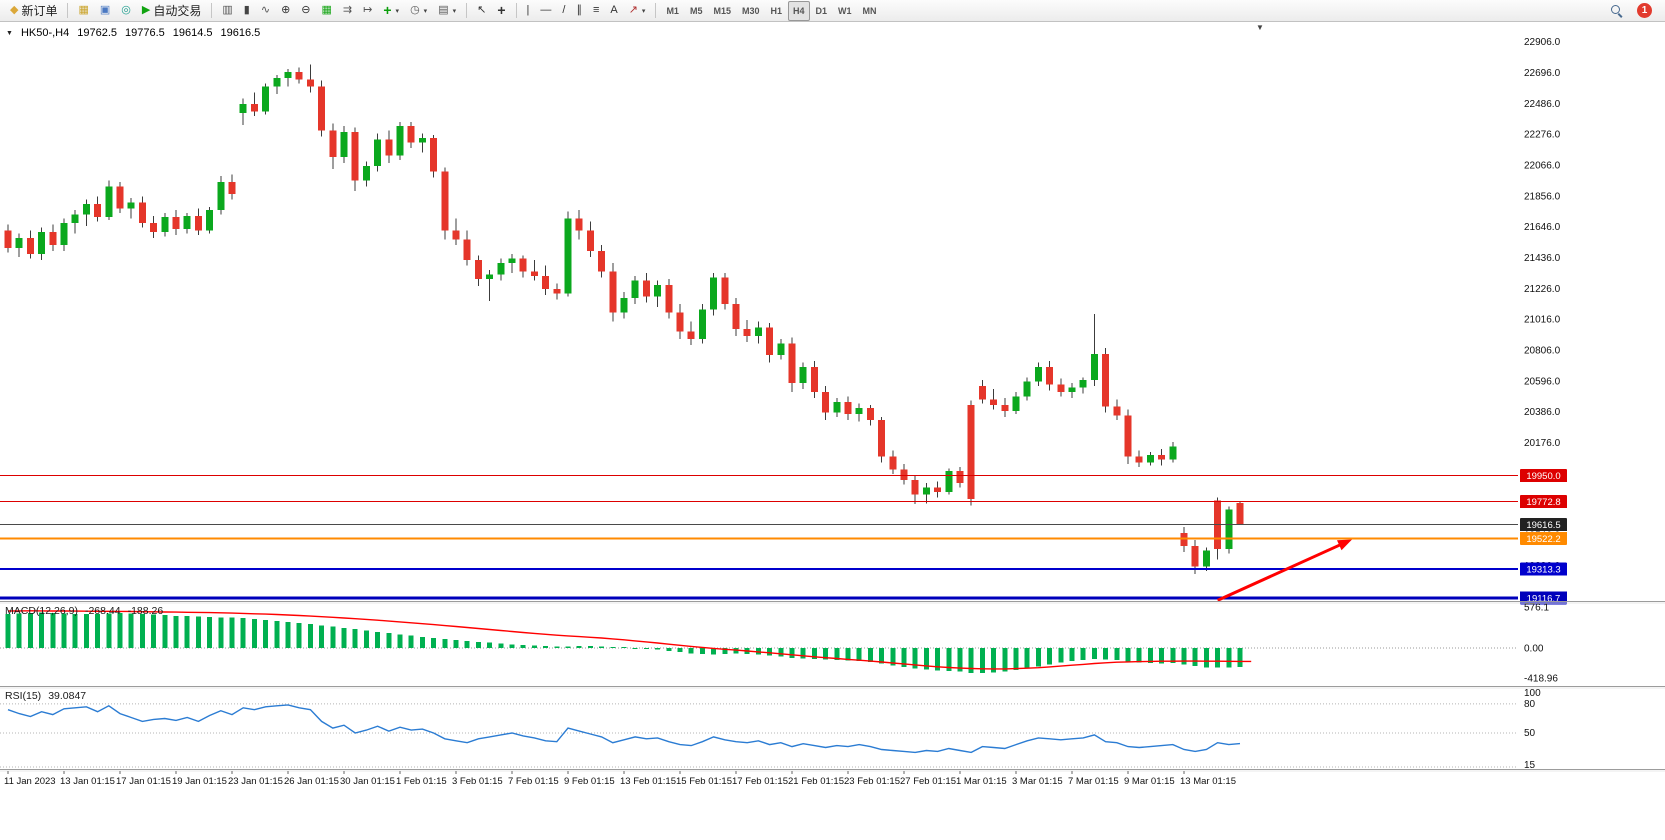 The height and width of the screenshot is (840, 1665). Describe the element at coordinates (1543, 570) in the screenshot. I see `svg-text: 19313.3` at that location.